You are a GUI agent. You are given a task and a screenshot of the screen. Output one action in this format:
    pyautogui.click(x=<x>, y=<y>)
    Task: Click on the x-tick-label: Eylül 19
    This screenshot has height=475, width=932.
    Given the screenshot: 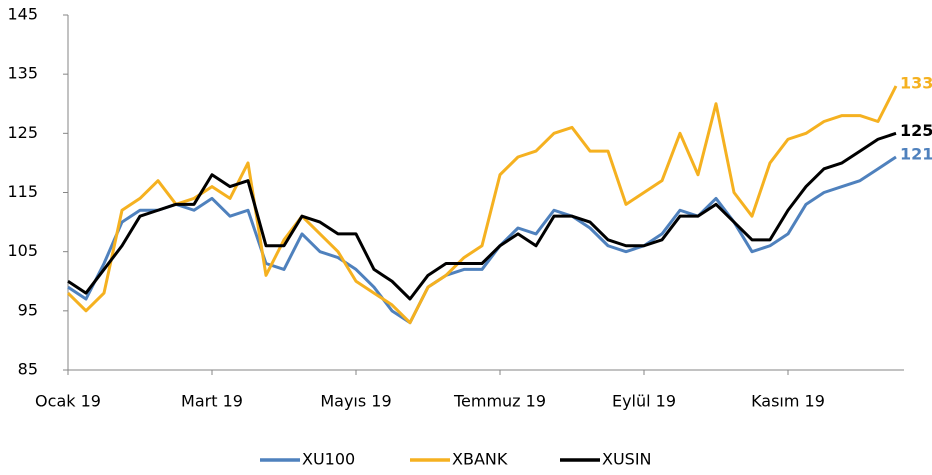 What is the action you would take?
    pyautogui.click(x=644, y=401)
    